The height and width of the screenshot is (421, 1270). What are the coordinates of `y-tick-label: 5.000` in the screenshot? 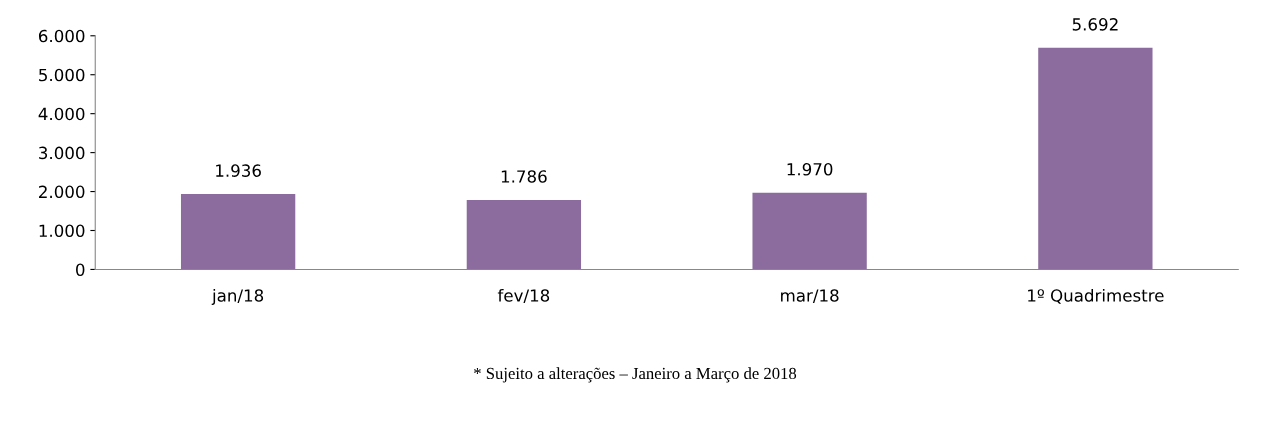 It's located at (62, 75).